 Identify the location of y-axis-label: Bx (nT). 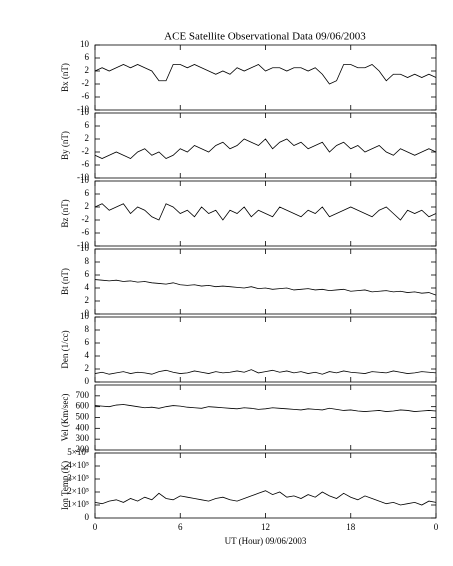
(65, 77).